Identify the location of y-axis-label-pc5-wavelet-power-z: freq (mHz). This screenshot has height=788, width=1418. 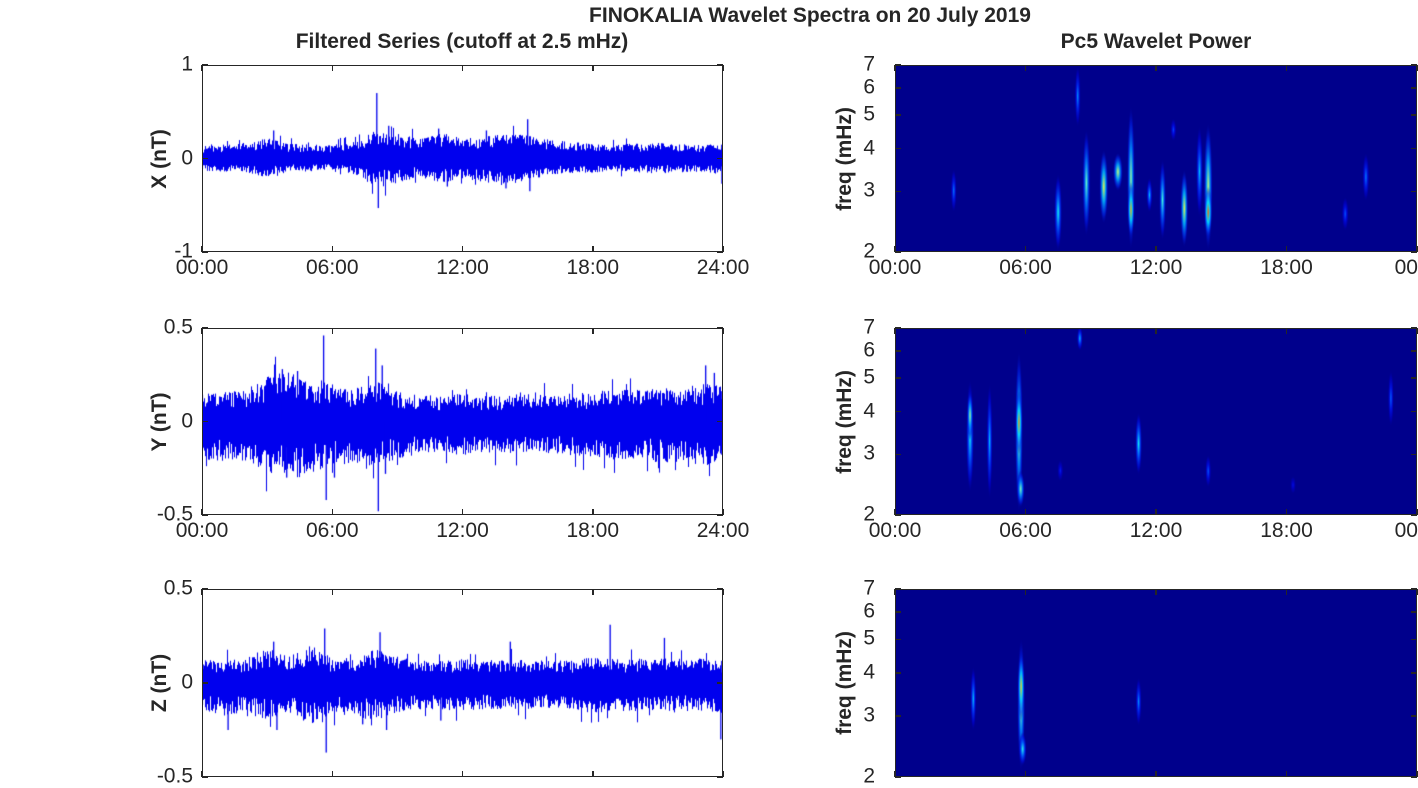
(844, 683).